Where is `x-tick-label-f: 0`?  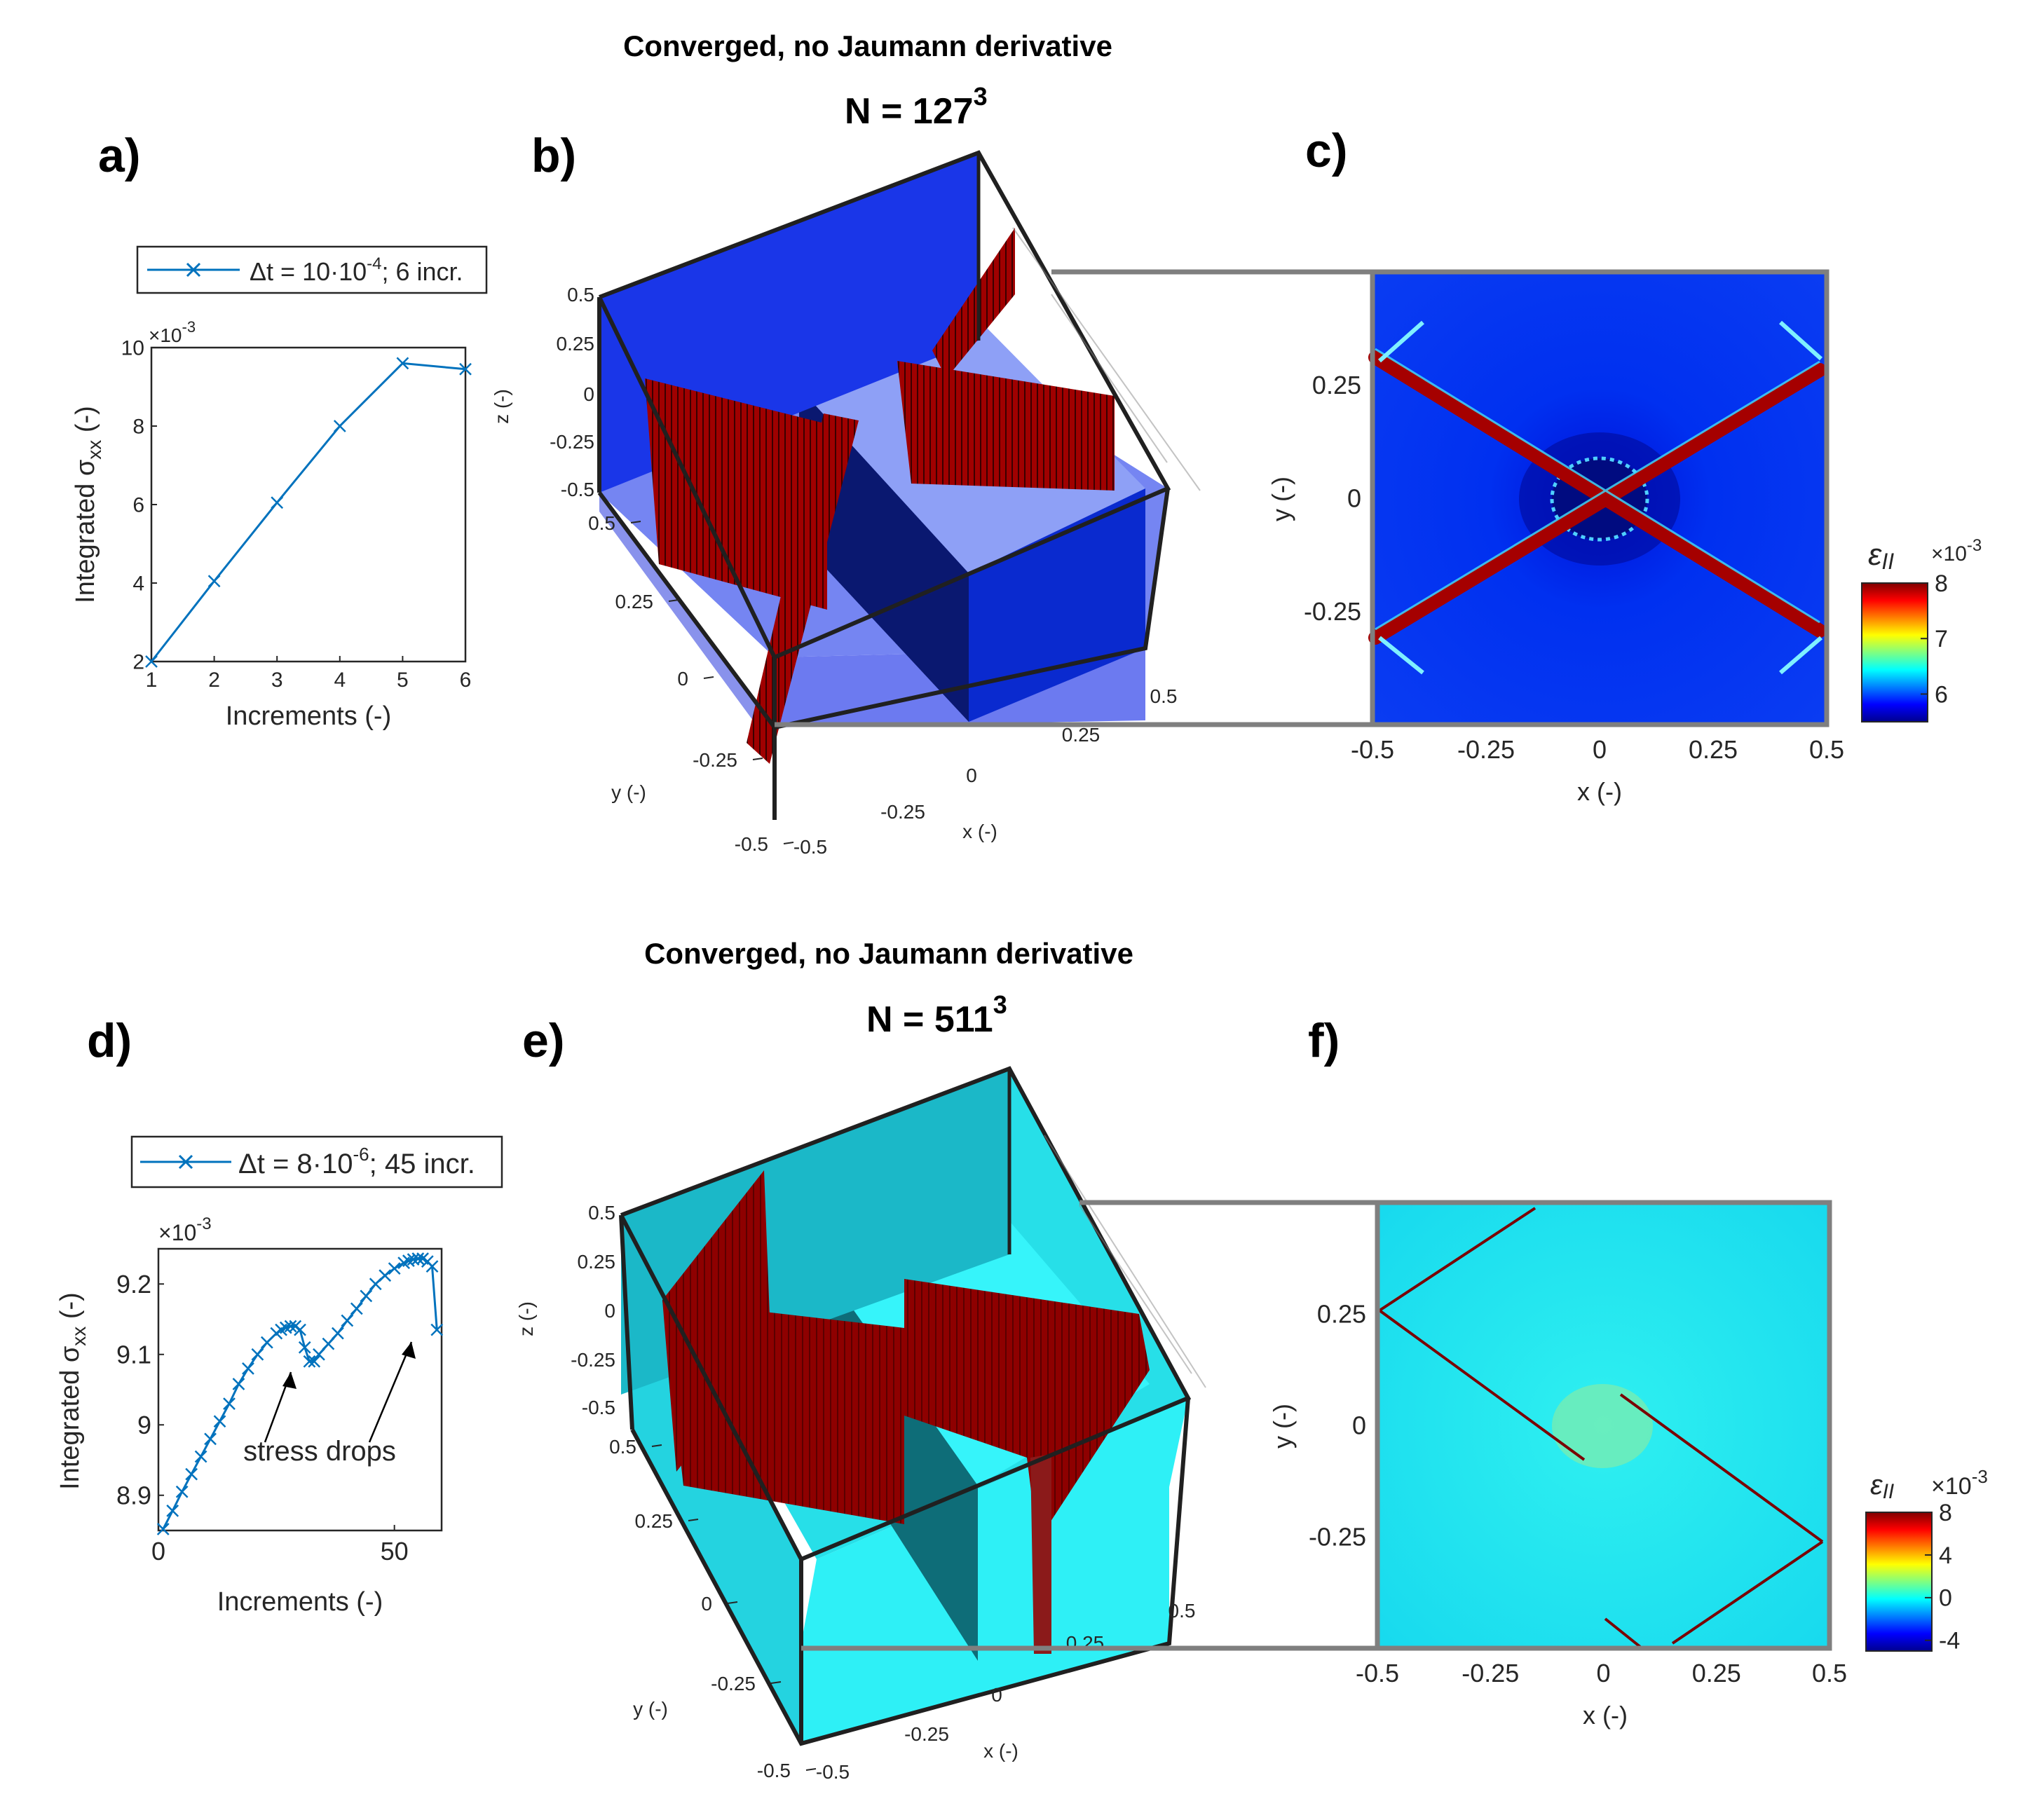 x-tick-label-f: 0 is located at coordinates (1603, 1673).